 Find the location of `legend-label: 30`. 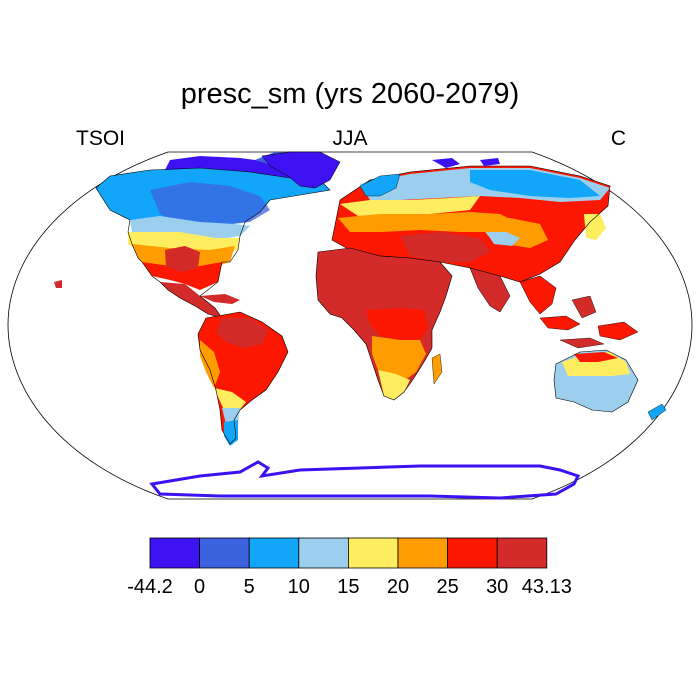

legend-label: 30 is located at coordinates (497, 587).